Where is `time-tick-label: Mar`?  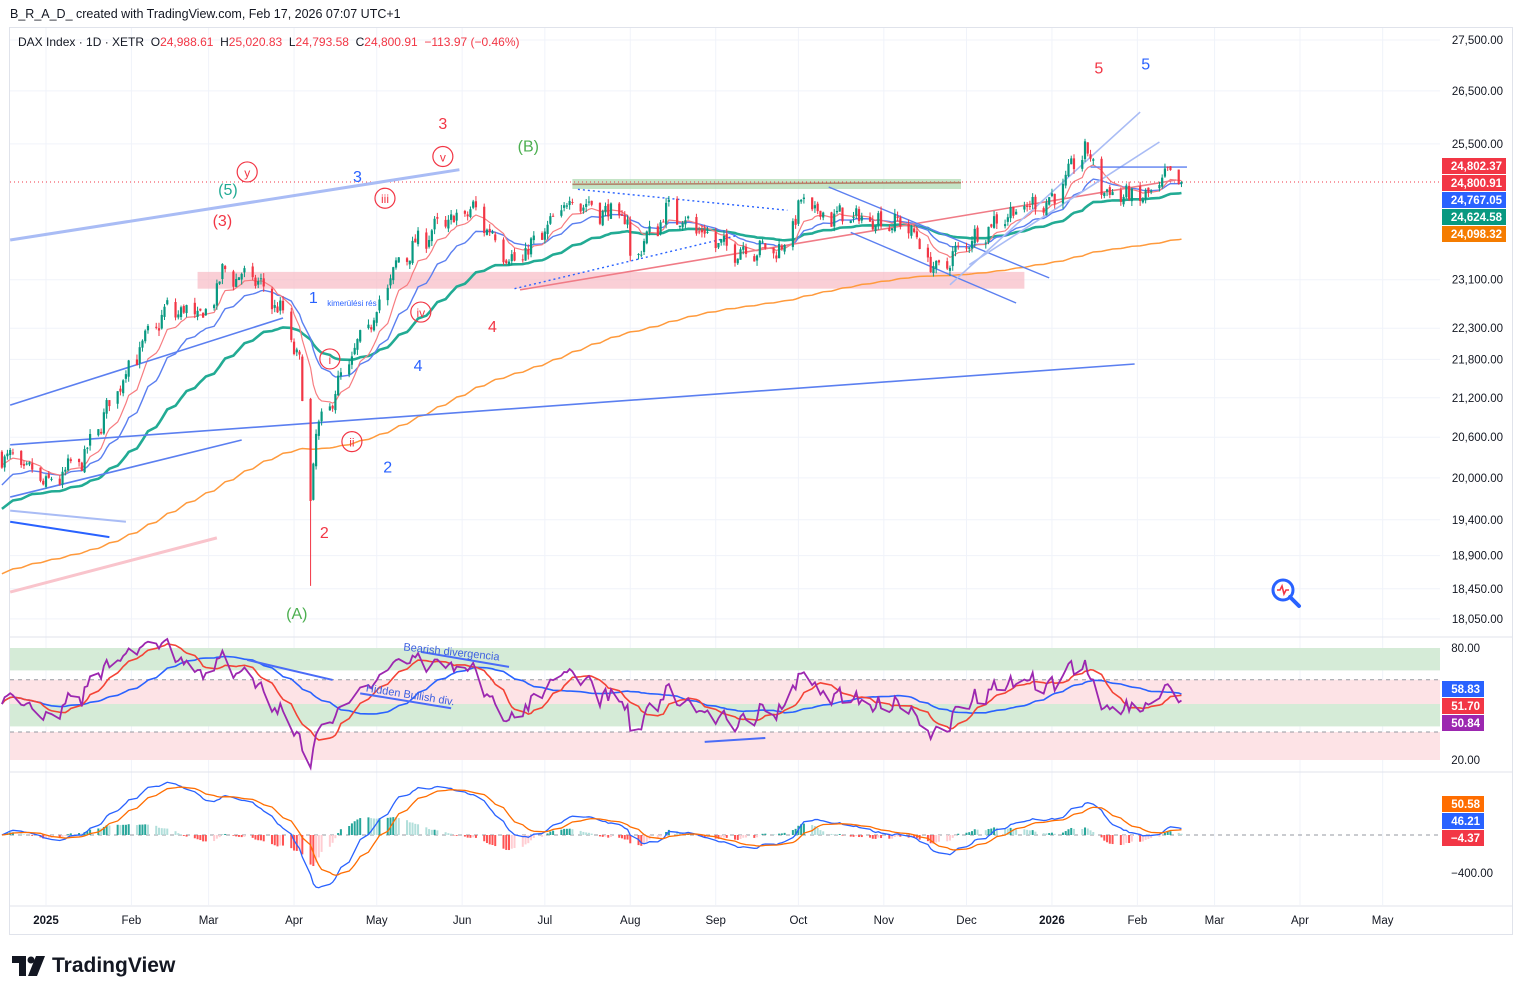 time-tick-label: Mar is located at coordinates (1215, 921).